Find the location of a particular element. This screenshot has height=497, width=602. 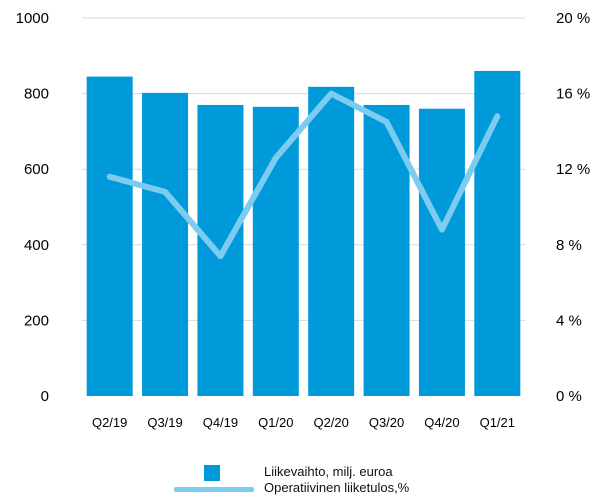

legend-label-line: Operatiivinen liiketulos,% is located at coordinates (337, 487).